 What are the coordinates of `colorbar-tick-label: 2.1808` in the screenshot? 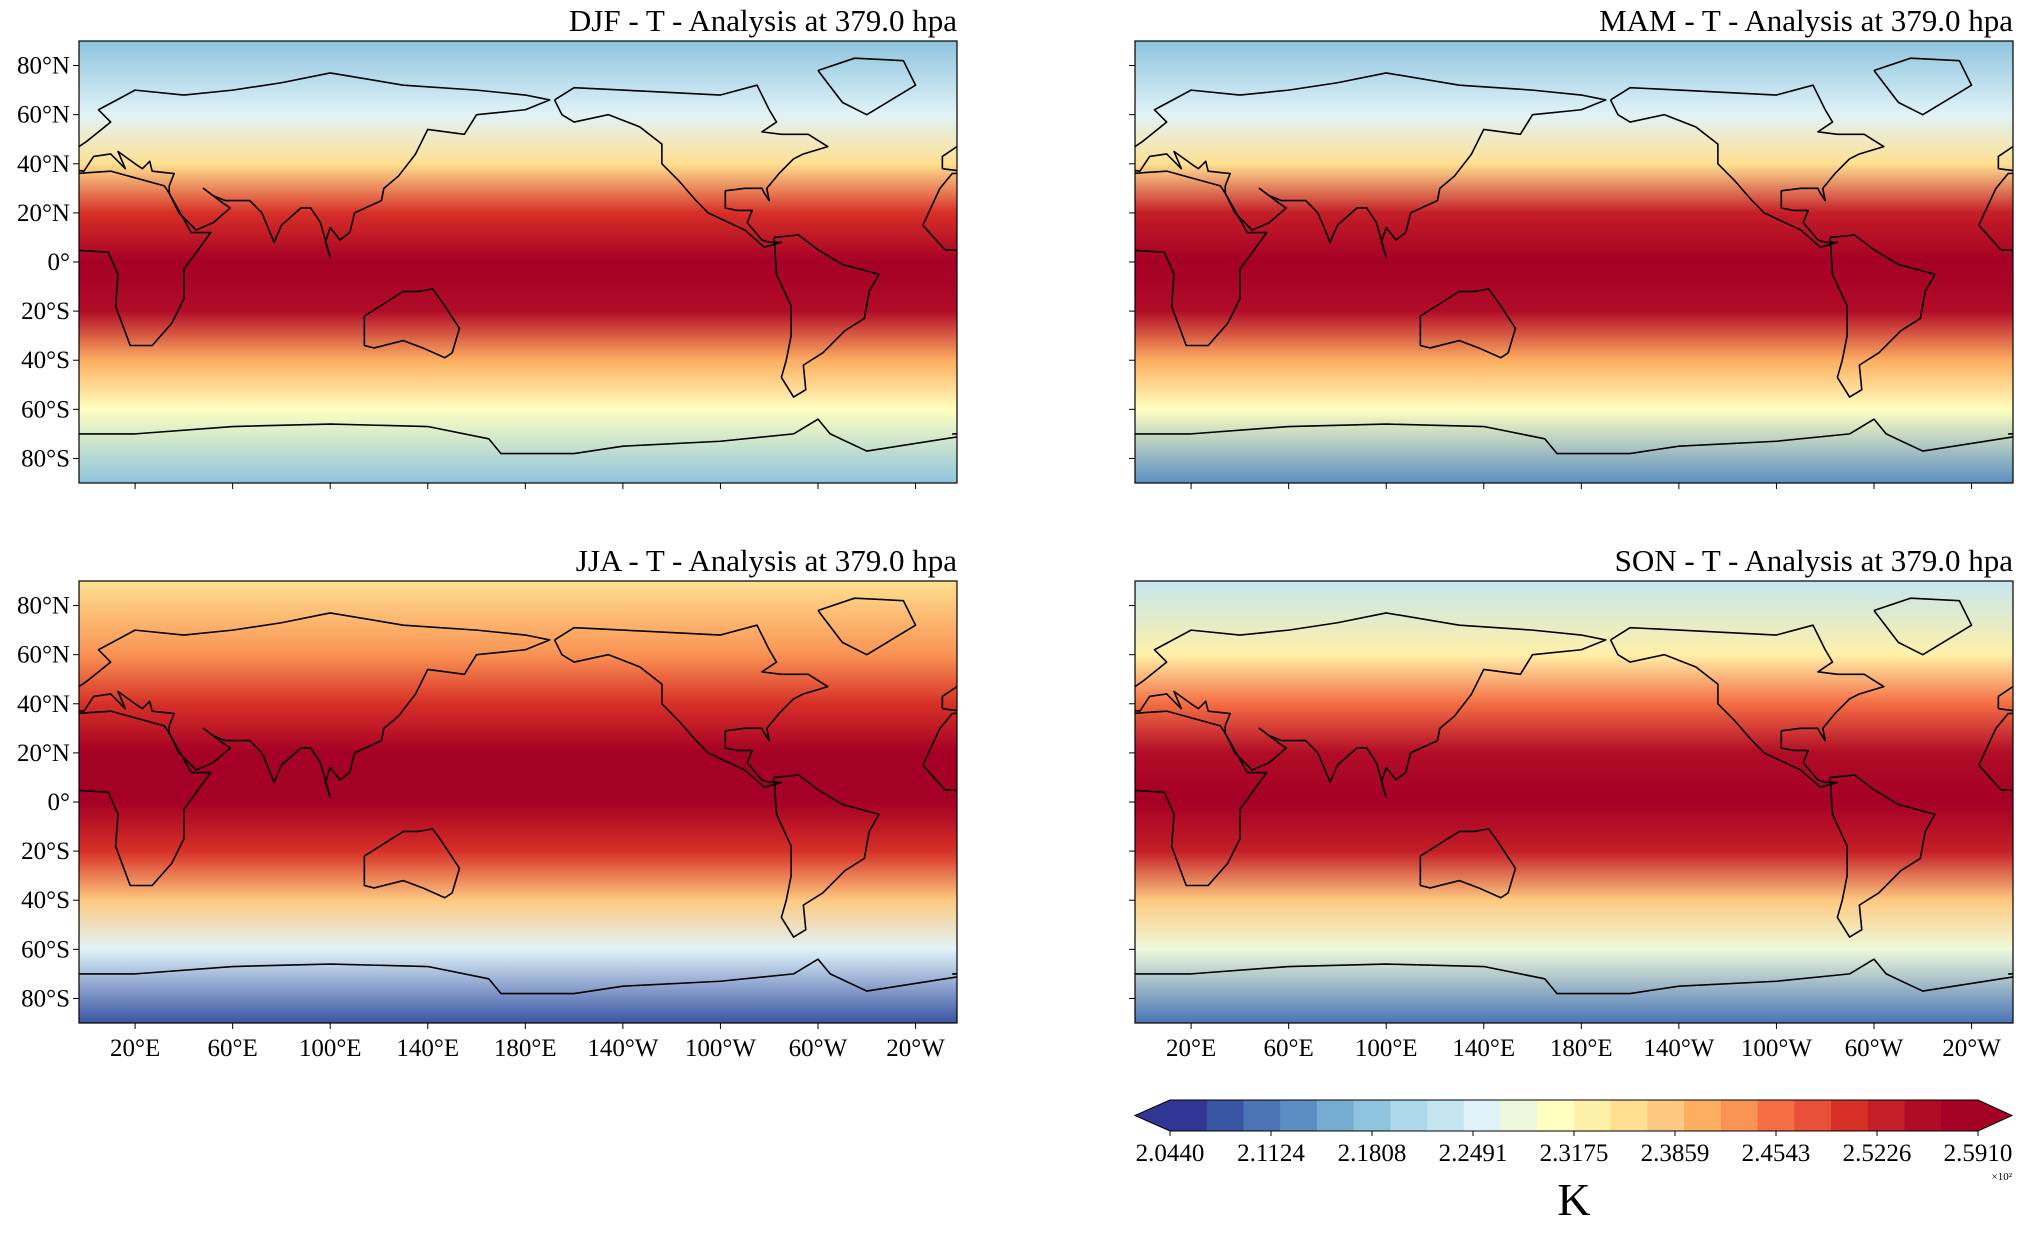 It's located at (1372, 1153).